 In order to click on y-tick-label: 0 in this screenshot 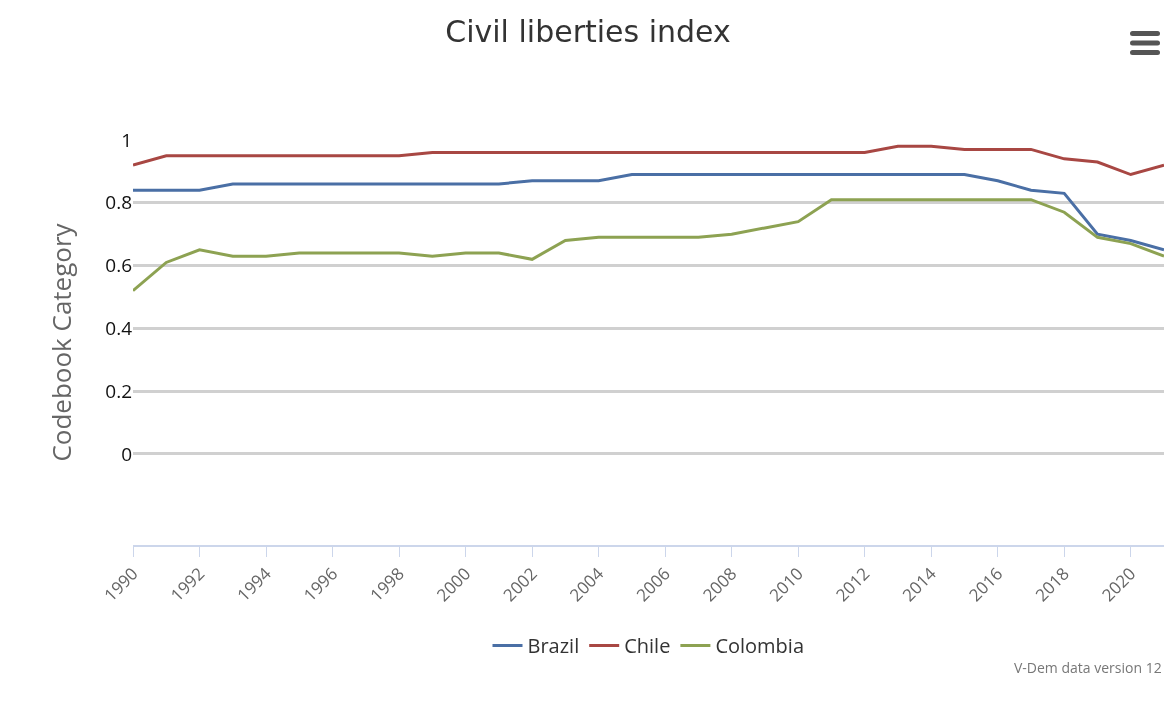, I will do `click(126, 453)`.